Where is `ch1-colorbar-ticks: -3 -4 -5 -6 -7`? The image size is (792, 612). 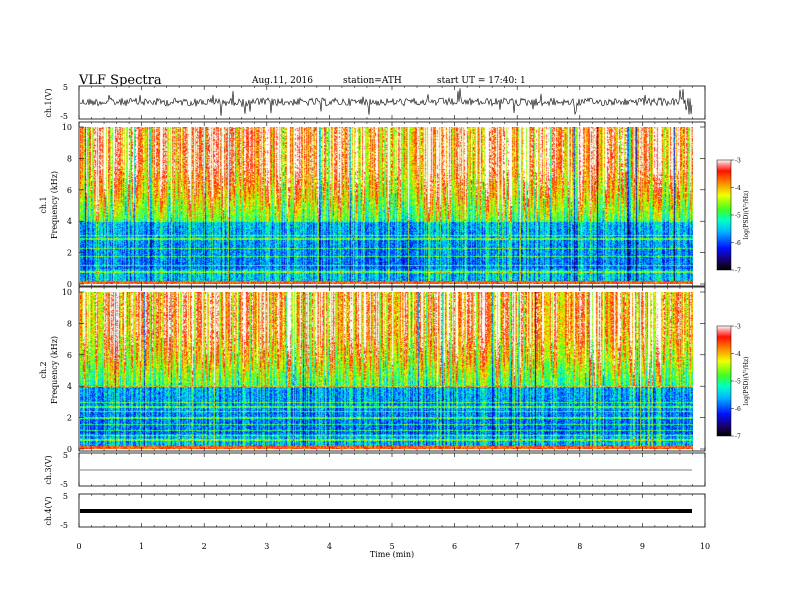
ch1-colorbar-ticks: -3 -4 -5 -6 -7 is located at coordinates (736, 216).